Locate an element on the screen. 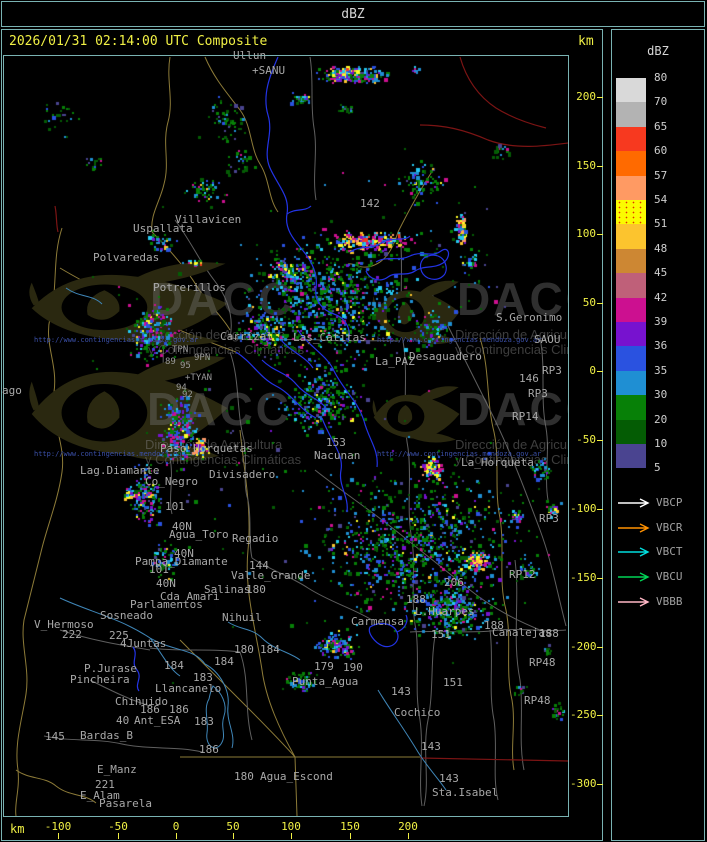  scale-tick-label: 54 is located at coordinates (661, 199).